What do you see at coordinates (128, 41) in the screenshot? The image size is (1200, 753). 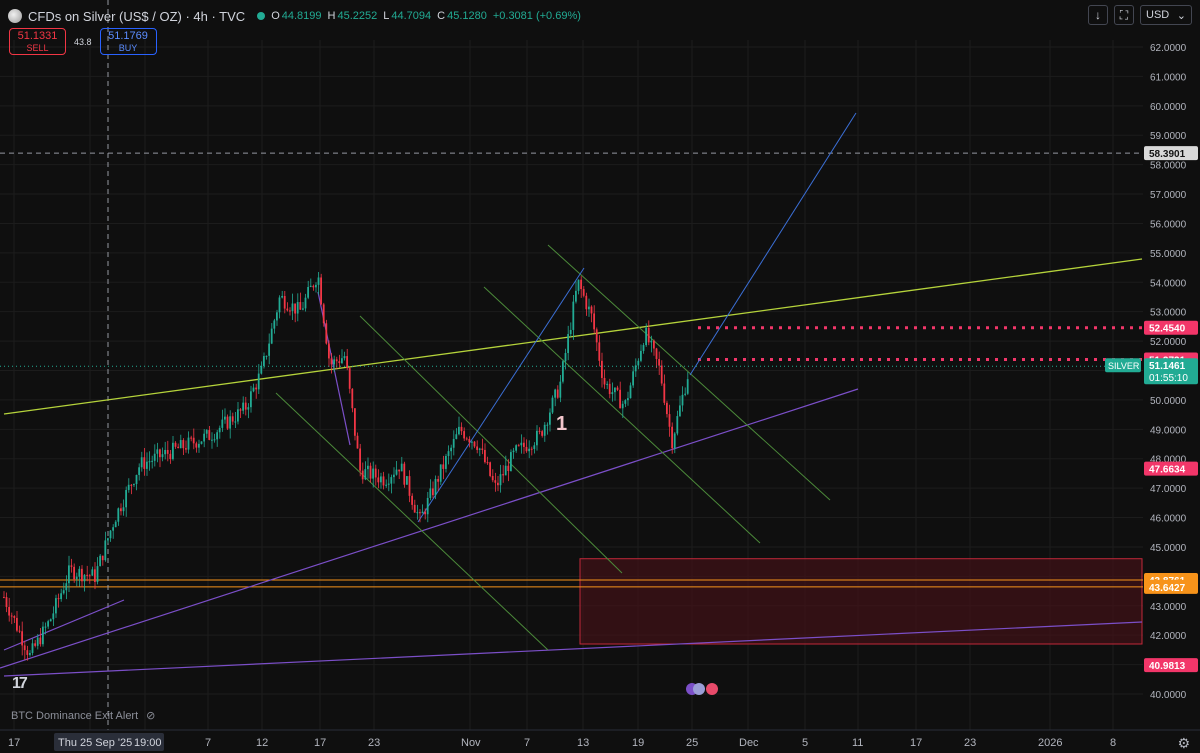 I see `buy-button: 51.1769 BUY` at bounding box center [128, 41].